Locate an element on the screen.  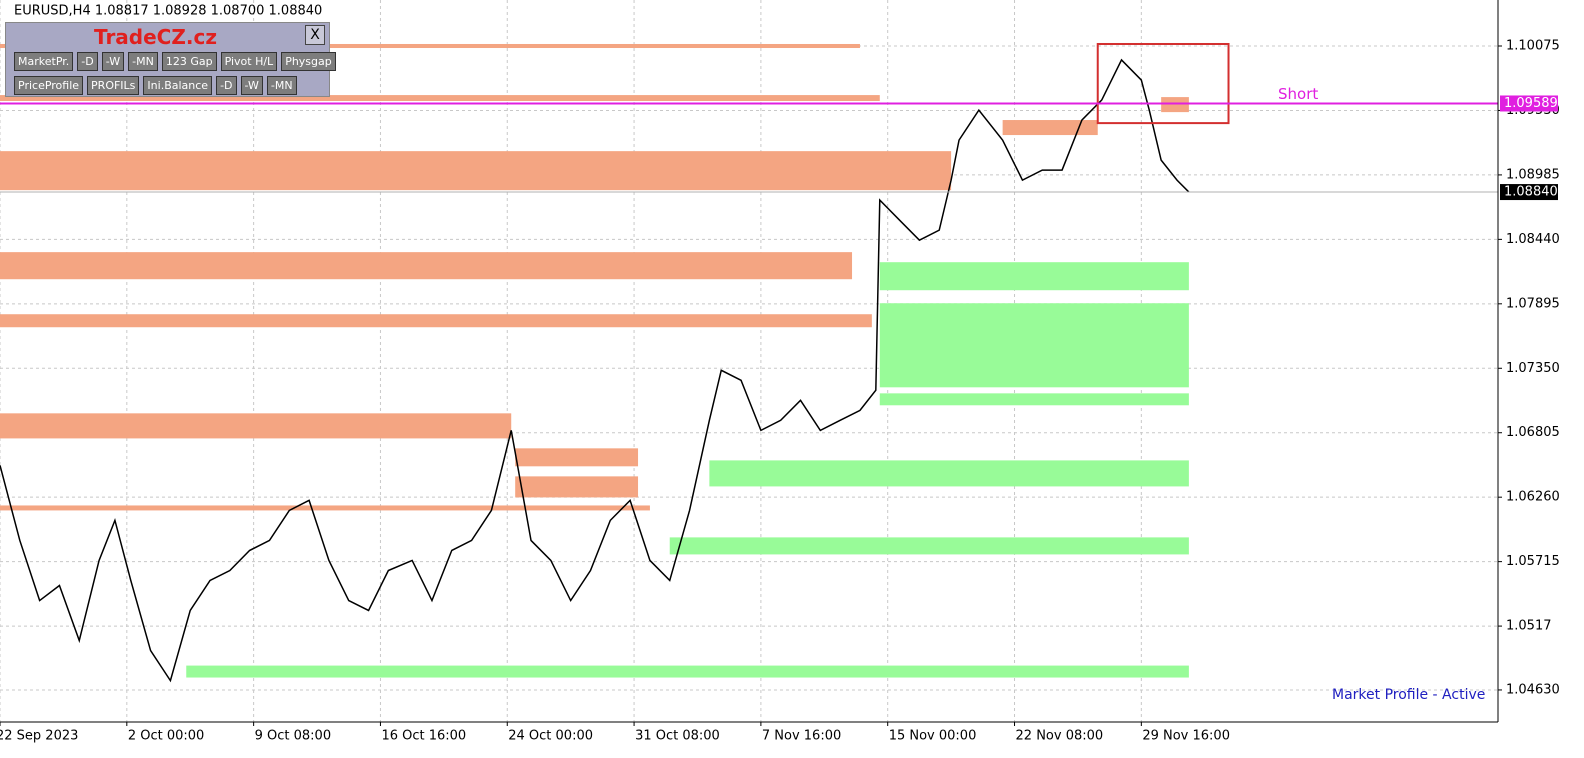
button-row: PriceProfile PROFILs Ini.Balance -D -W -MN is located at coordinates (155, 85).